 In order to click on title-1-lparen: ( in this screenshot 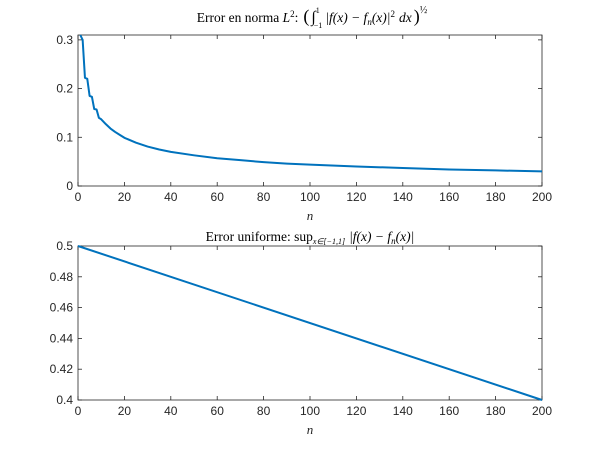, I will do `click(306, 16)`.